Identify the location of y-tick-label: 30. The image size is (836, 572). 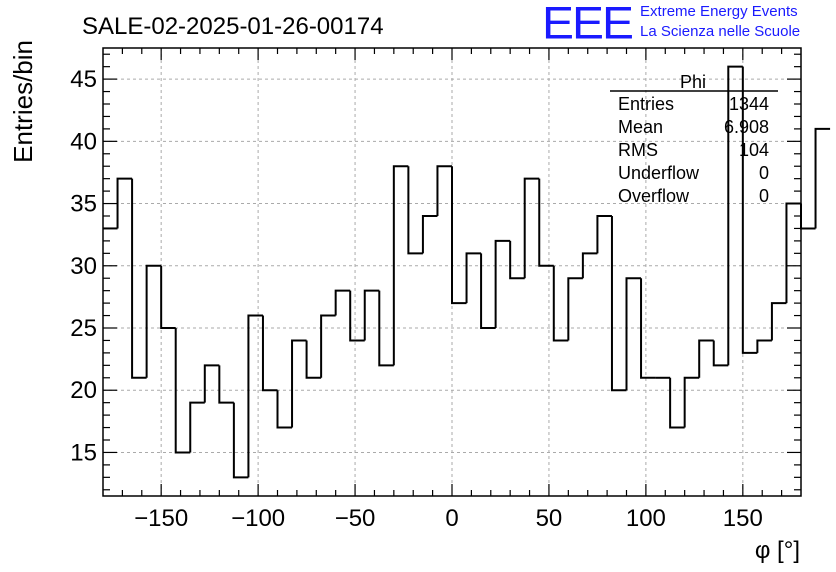
(83, 266).